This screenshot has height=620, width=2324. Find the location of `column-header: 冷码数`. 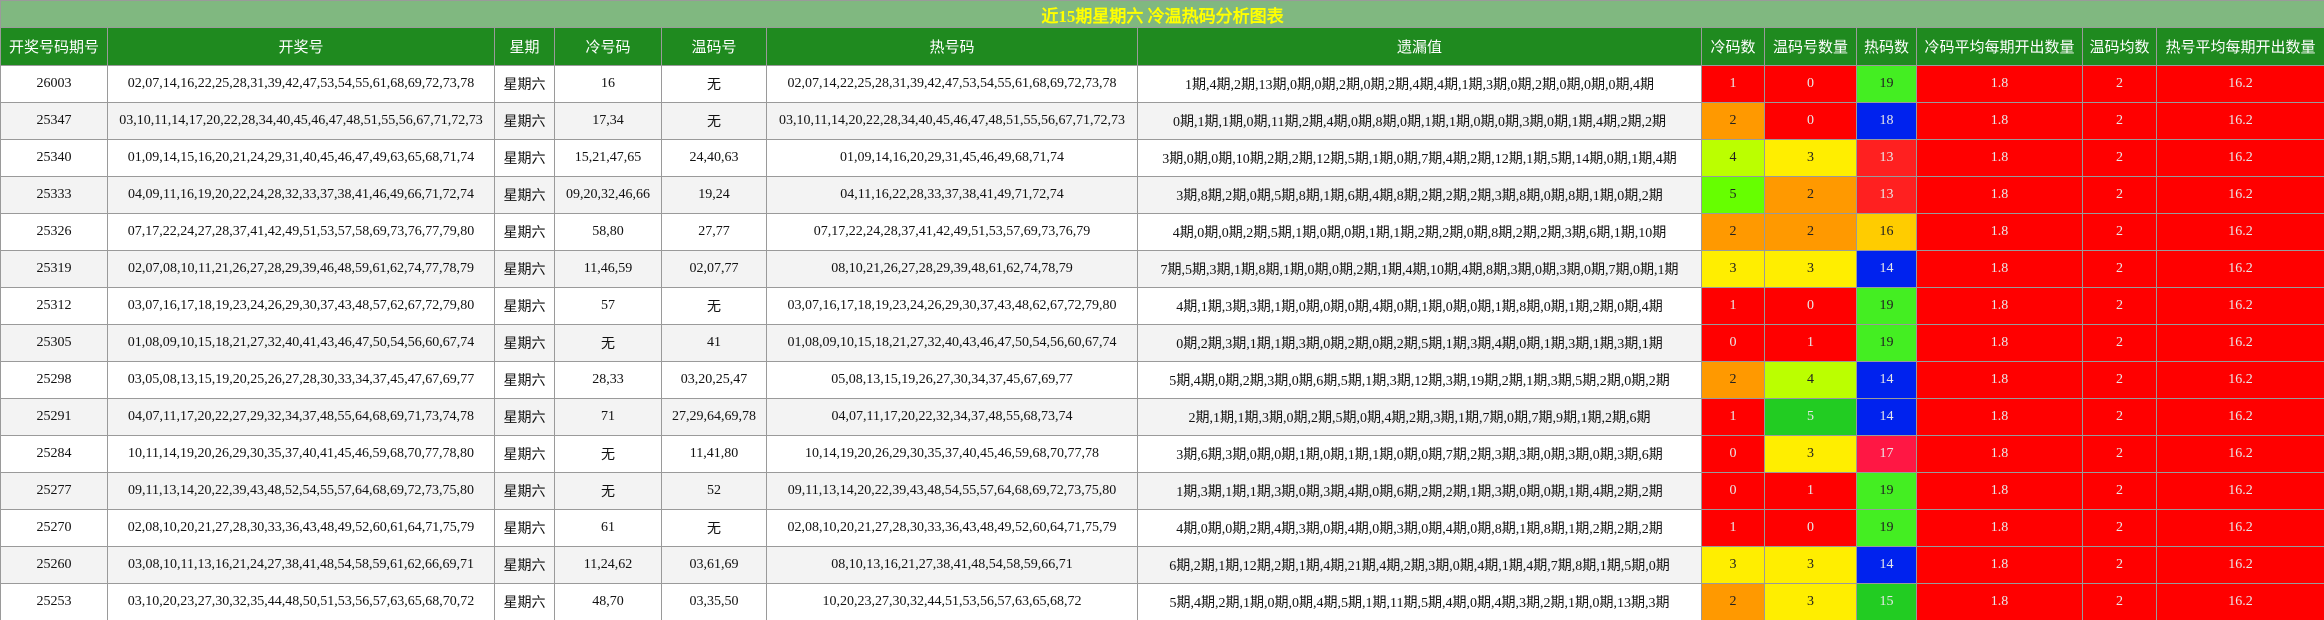

column-header: 冷码数 is located at coordinates (1733, 46).